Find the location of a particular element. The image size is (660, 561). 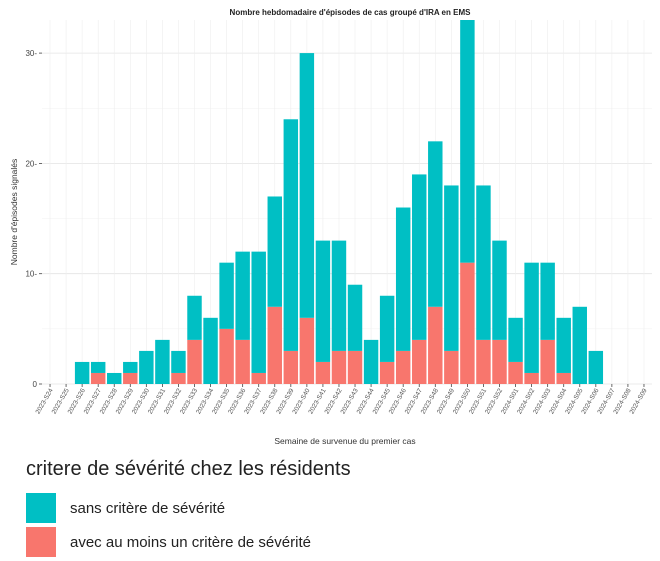

legend-title: critere de sévérité chez les résidents is located at coordinates (188, 469).